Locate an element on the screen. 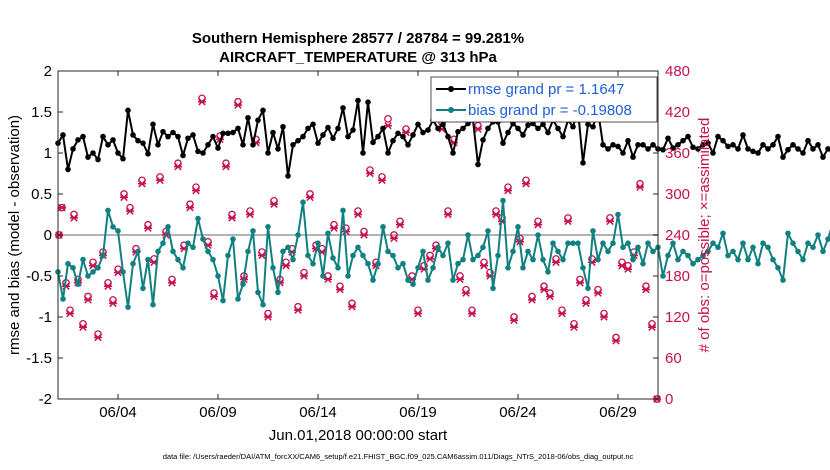 Image resolution: width=830 pixels, height=470 pixels. left-tick-label: 1.5 is located at coordinates (41, 112).